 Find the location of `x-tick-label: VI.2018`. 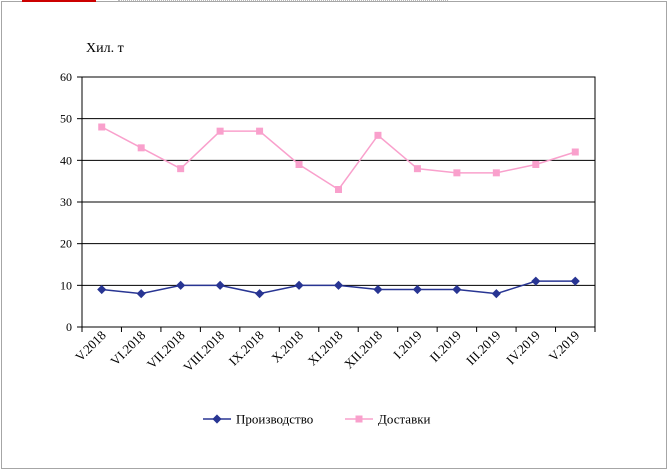

x-tick-label: VI.2018 is located at coordinates (127, 348).